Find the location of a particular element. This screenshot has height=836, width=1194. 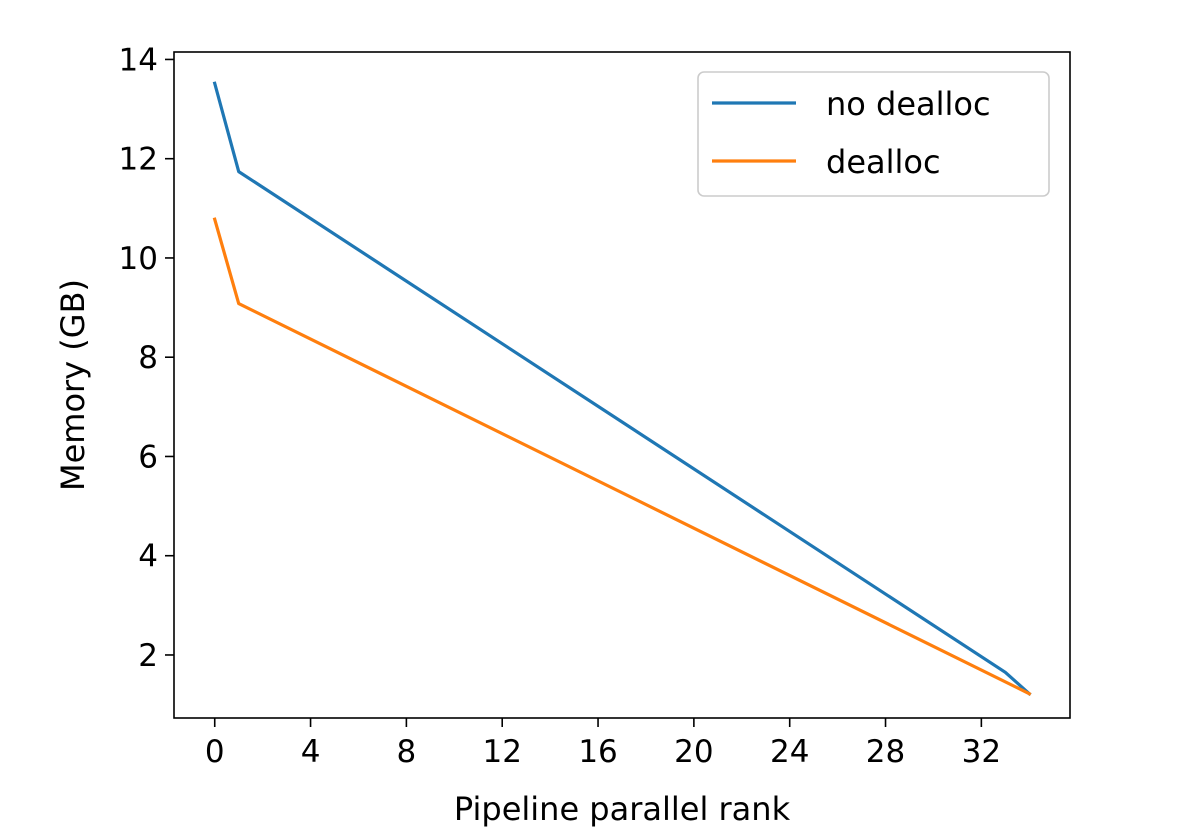

y-tick-label: 14 is located at coordinates (138, 60).